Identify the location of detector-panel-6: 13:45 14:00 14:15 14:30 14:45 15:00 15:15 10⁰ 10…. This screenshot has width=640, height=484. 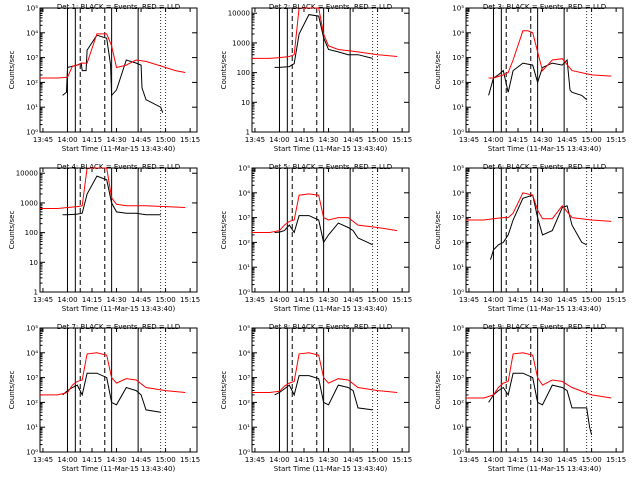
(530, 238).